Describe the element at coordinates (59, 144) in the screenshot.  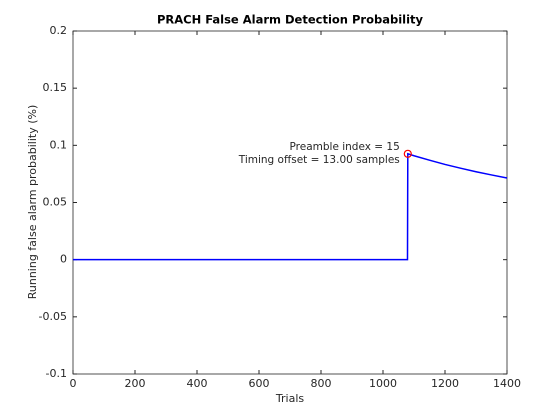
I see `y-tick-label: 0.1` at that location.